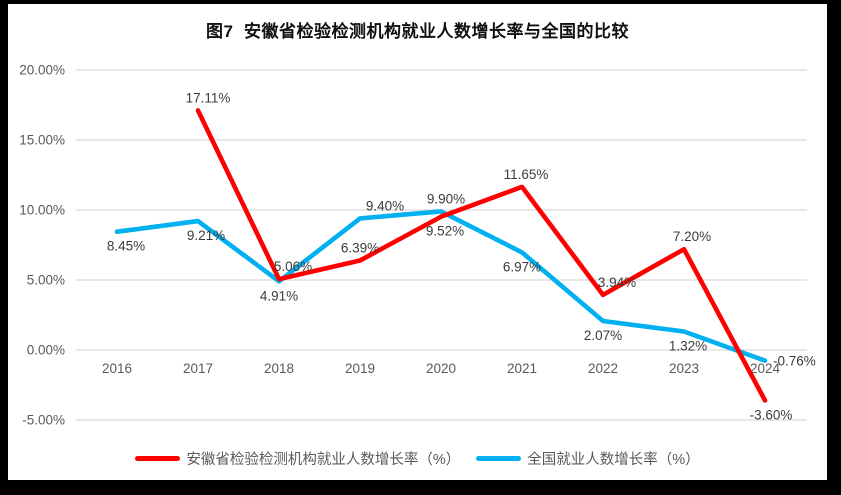 The image size is (841, 495). Describe the element at coordinates (684, 368) in the screenshot. I see `x-axis-tick-label: 2023` at that location.